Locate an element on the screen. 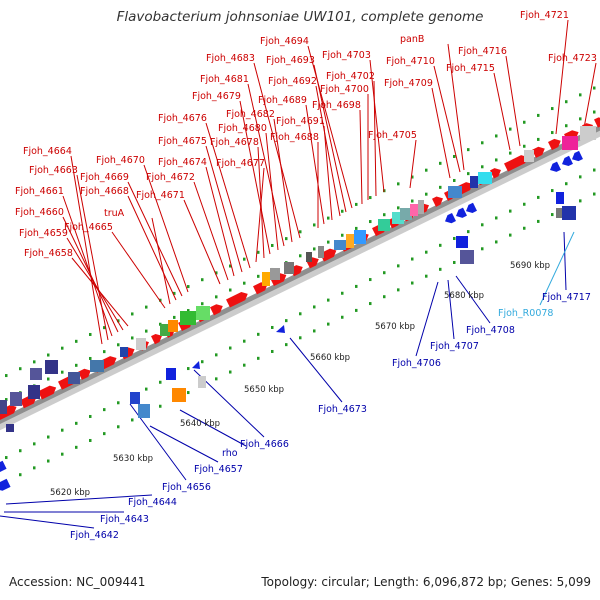 The height and width of the screenshot is (600, 600). gene-label: Fjoh_4698 is located at coordinates (336, 105).